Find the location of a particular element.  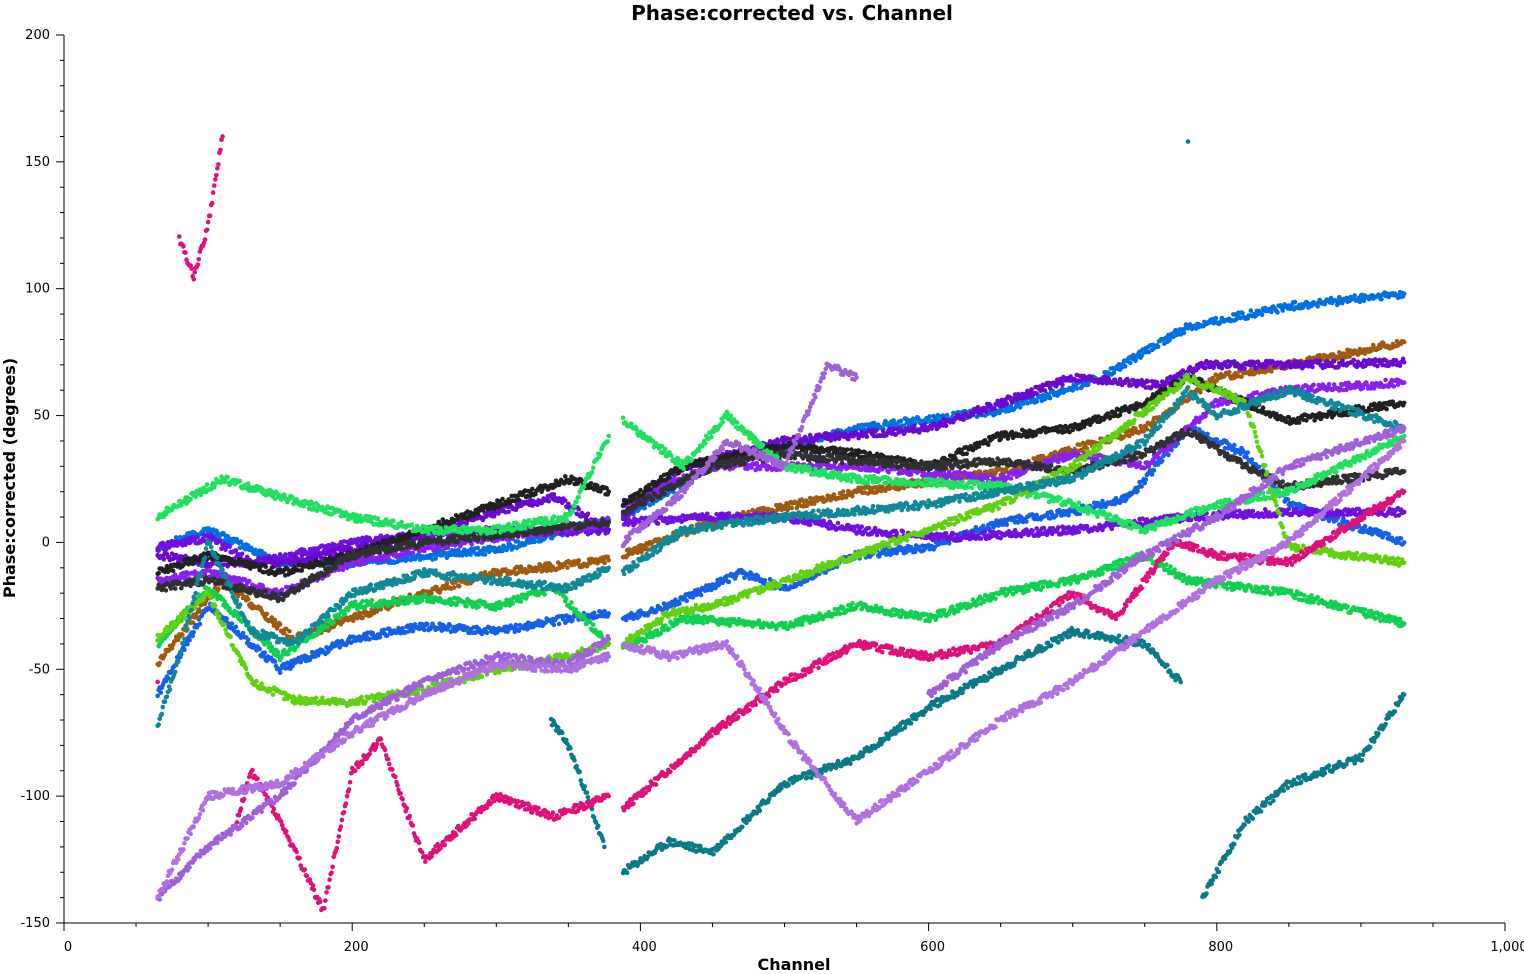

y-tick-label: 200 is located at coordinates (37, 35).